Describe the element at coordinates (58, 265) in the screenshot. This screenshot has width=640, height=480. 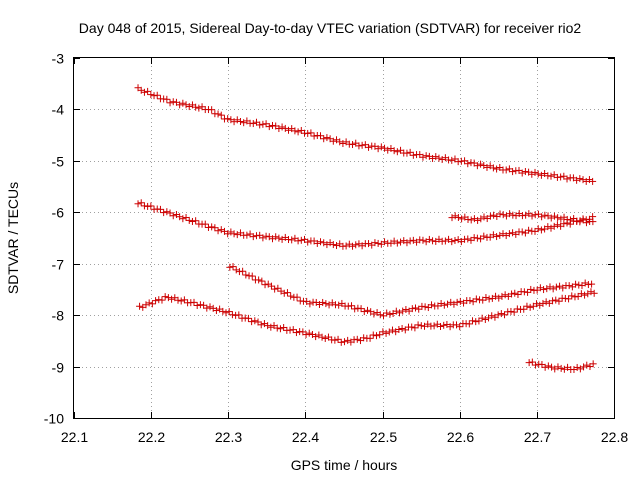
I see `y-tick-label: -7` at that location.